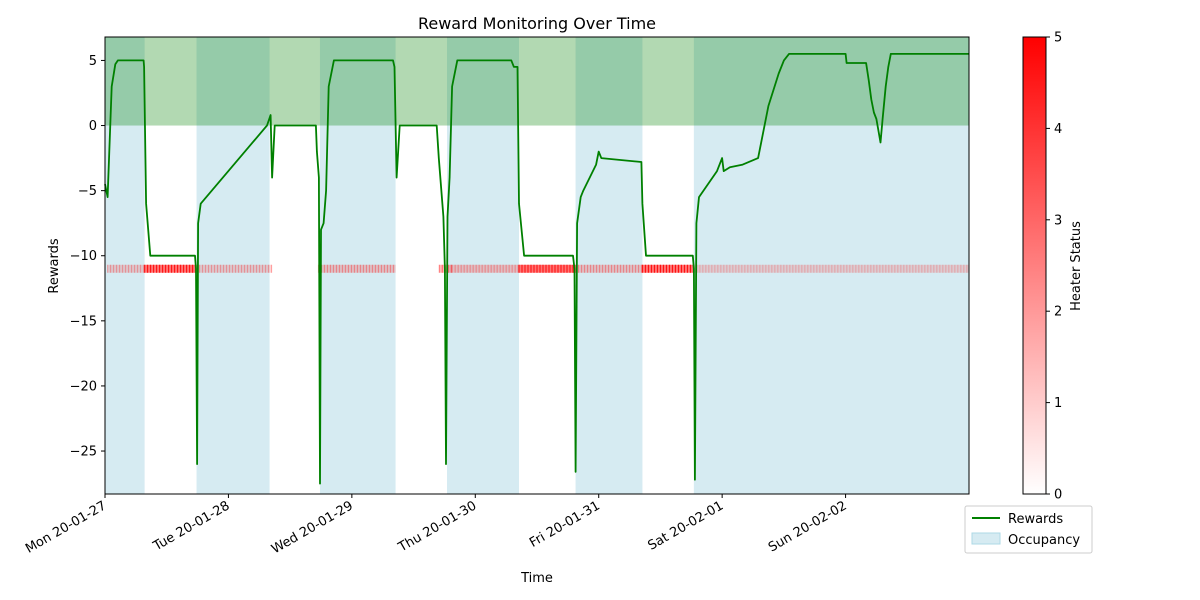  I want to click on y-axis-label: Rewards, so click(54, 265).